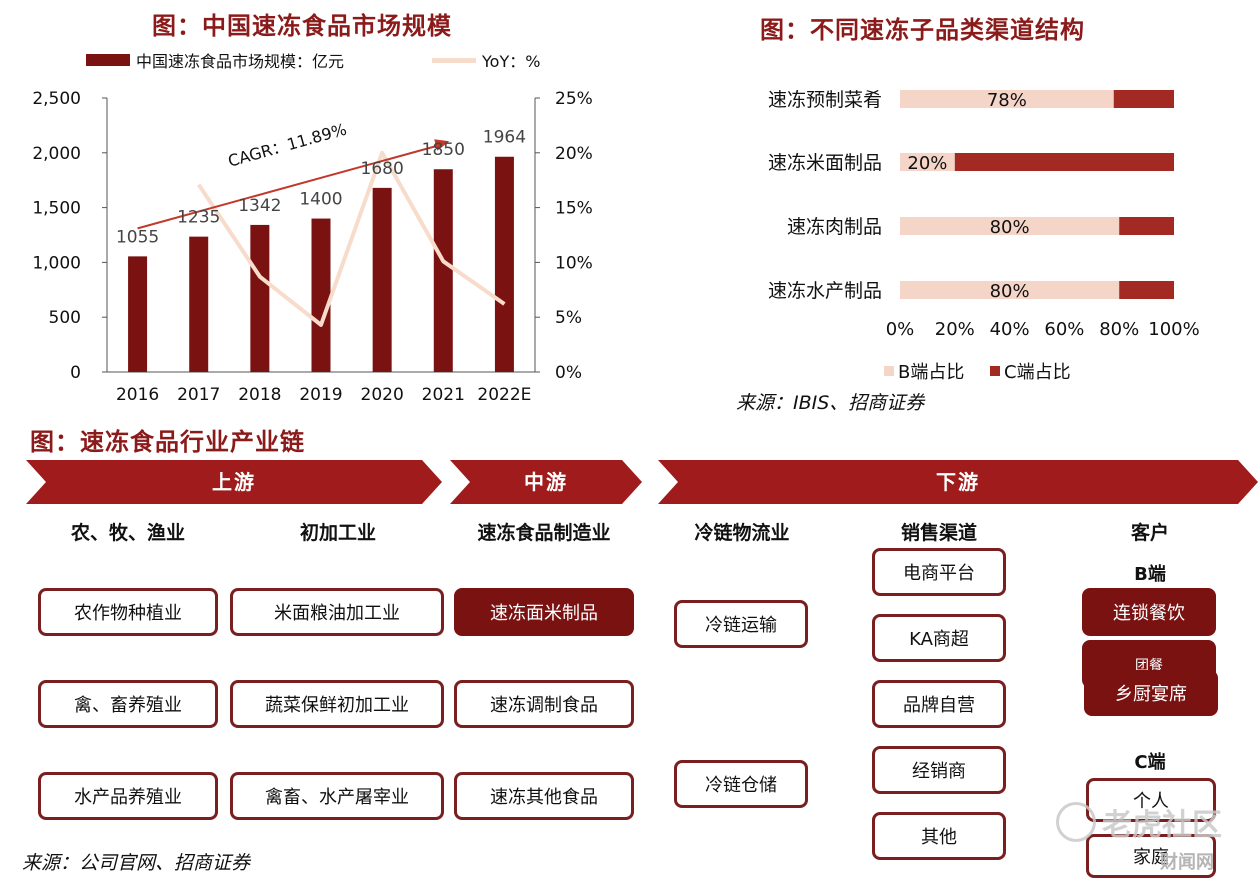  What do you see at coordinates (900, 329) in the screenshot?
I see `x-tick-label: 0%` at bounding box center [900, 329].